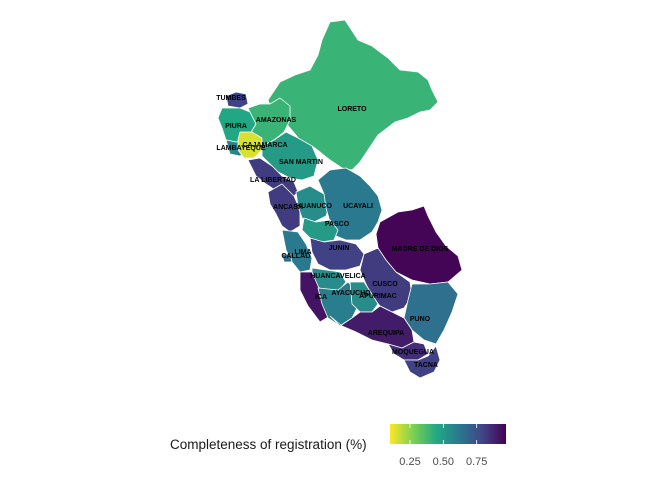  What do you see at coordinates (273, 180) in the screenshot?
I see `label-lalibertad: LA LIBERTAD` at bounding box center [273, 180].